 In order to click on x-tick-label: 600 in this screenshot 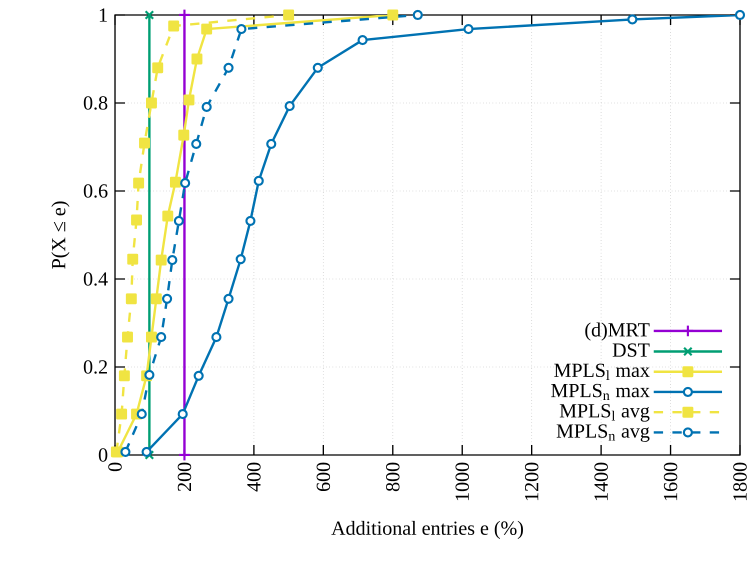, I will do `click(323, 477)`.